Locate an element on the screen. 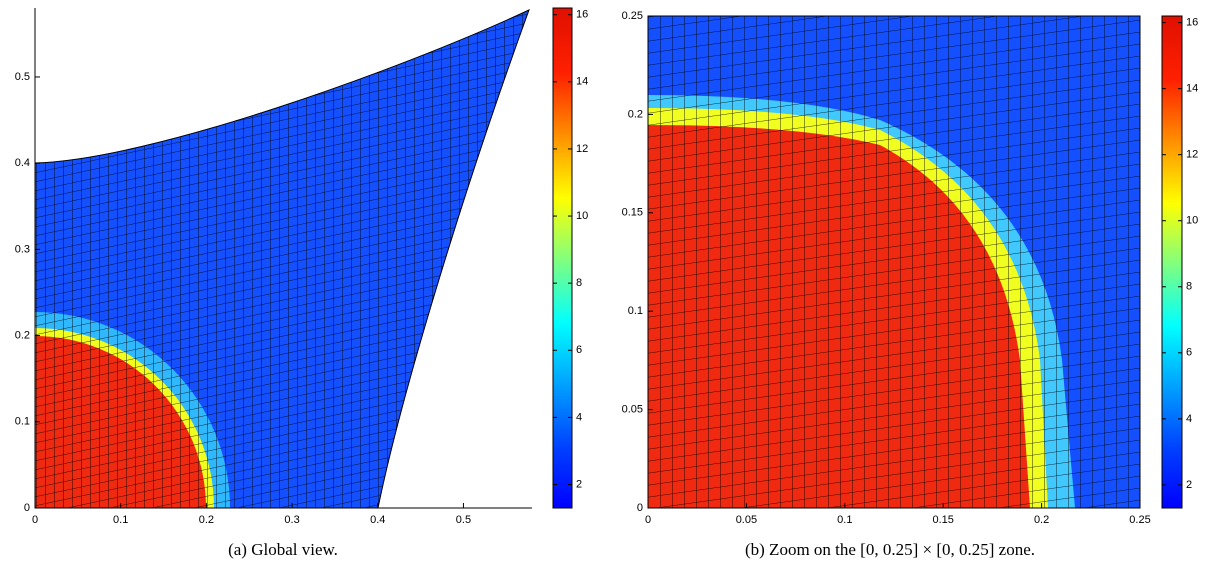 This screenshot has height=570, width=1213. x-tick-label: 0.25 is located at coordinates (1139, 520).